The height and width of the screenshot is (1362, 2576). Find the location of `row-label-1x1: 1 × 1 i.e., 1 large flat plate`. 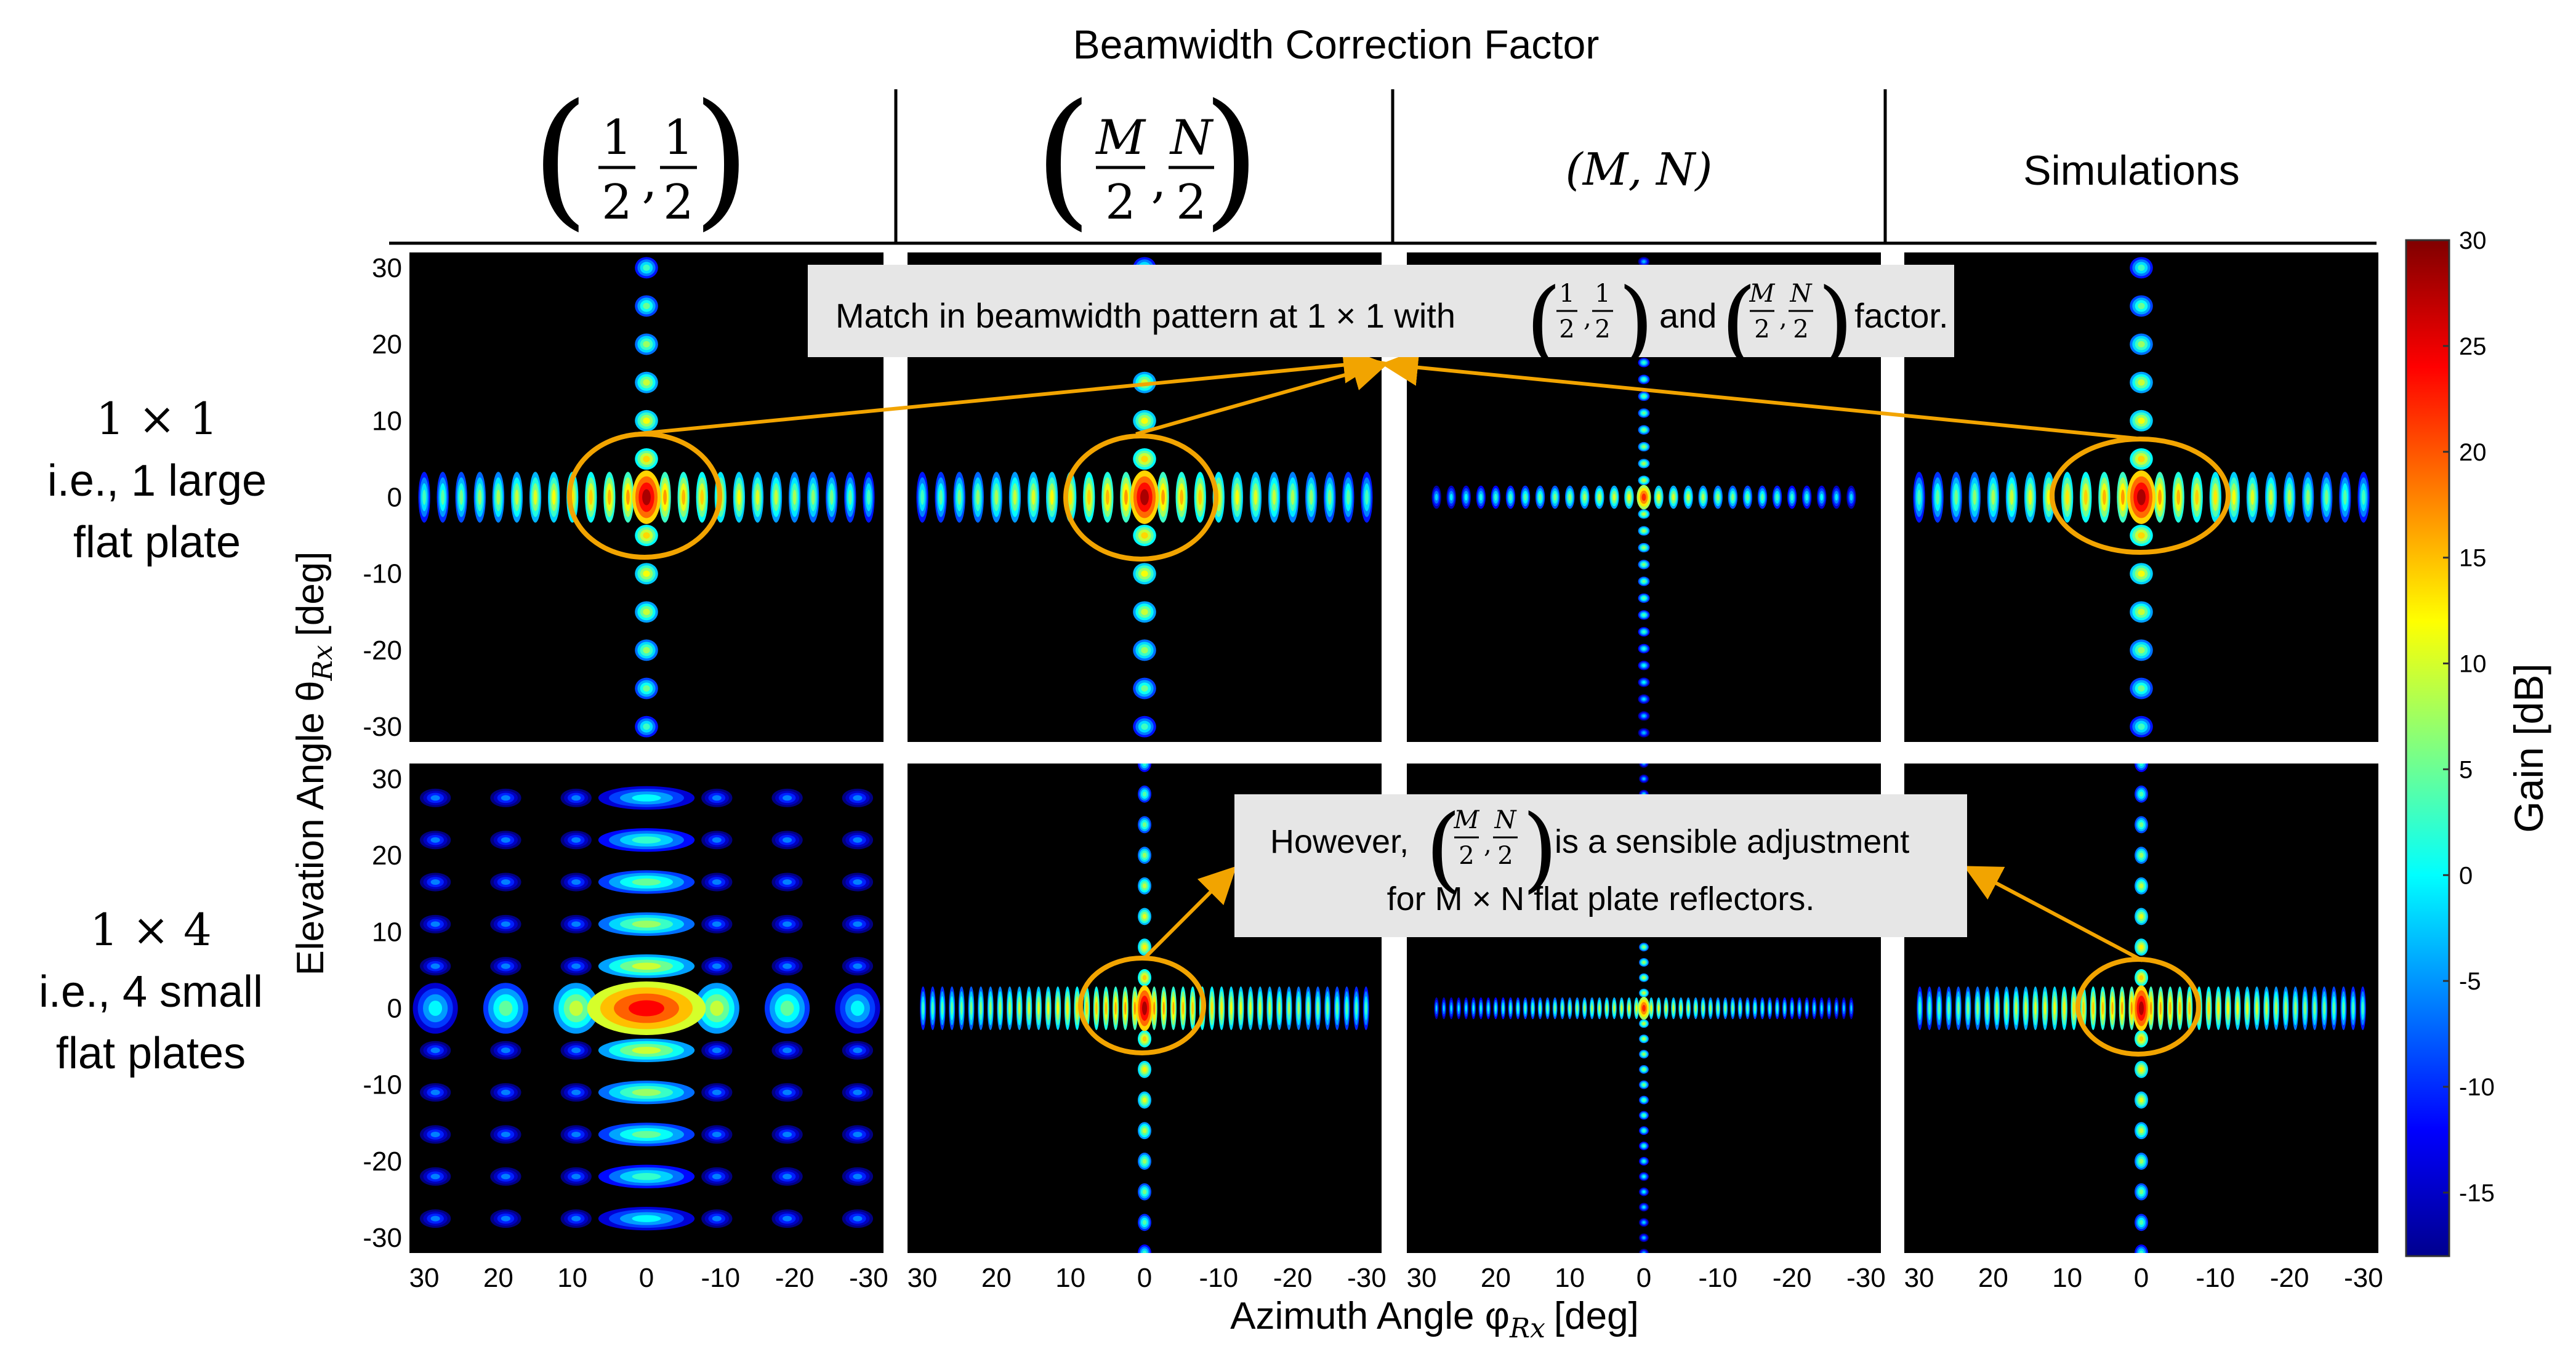

row-label-1x1: 1 × 1 i.e., 1 large flat plate is located at coordinates (157, 480).